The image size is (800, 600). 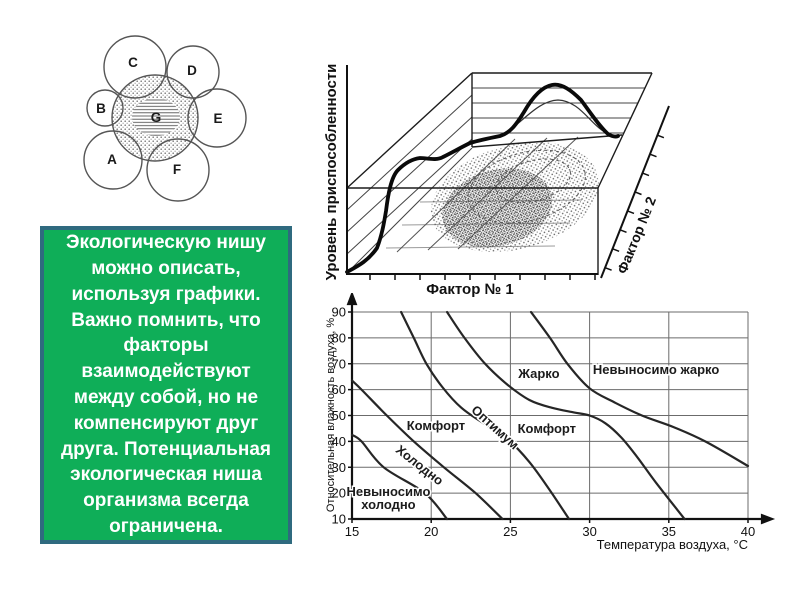 I want to click on y-tick-label: 90, so click(x=339, y=312).